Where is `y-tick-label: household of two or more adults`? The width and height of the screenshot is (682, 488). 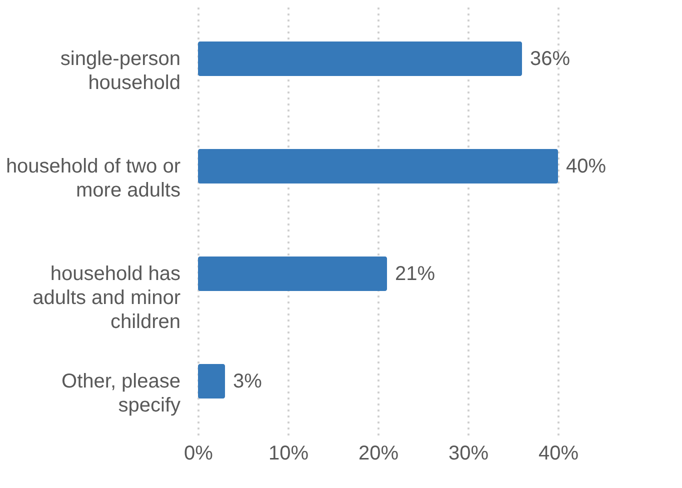 y-tick-label: household of two or more adults is located at coordinates (93, 178).